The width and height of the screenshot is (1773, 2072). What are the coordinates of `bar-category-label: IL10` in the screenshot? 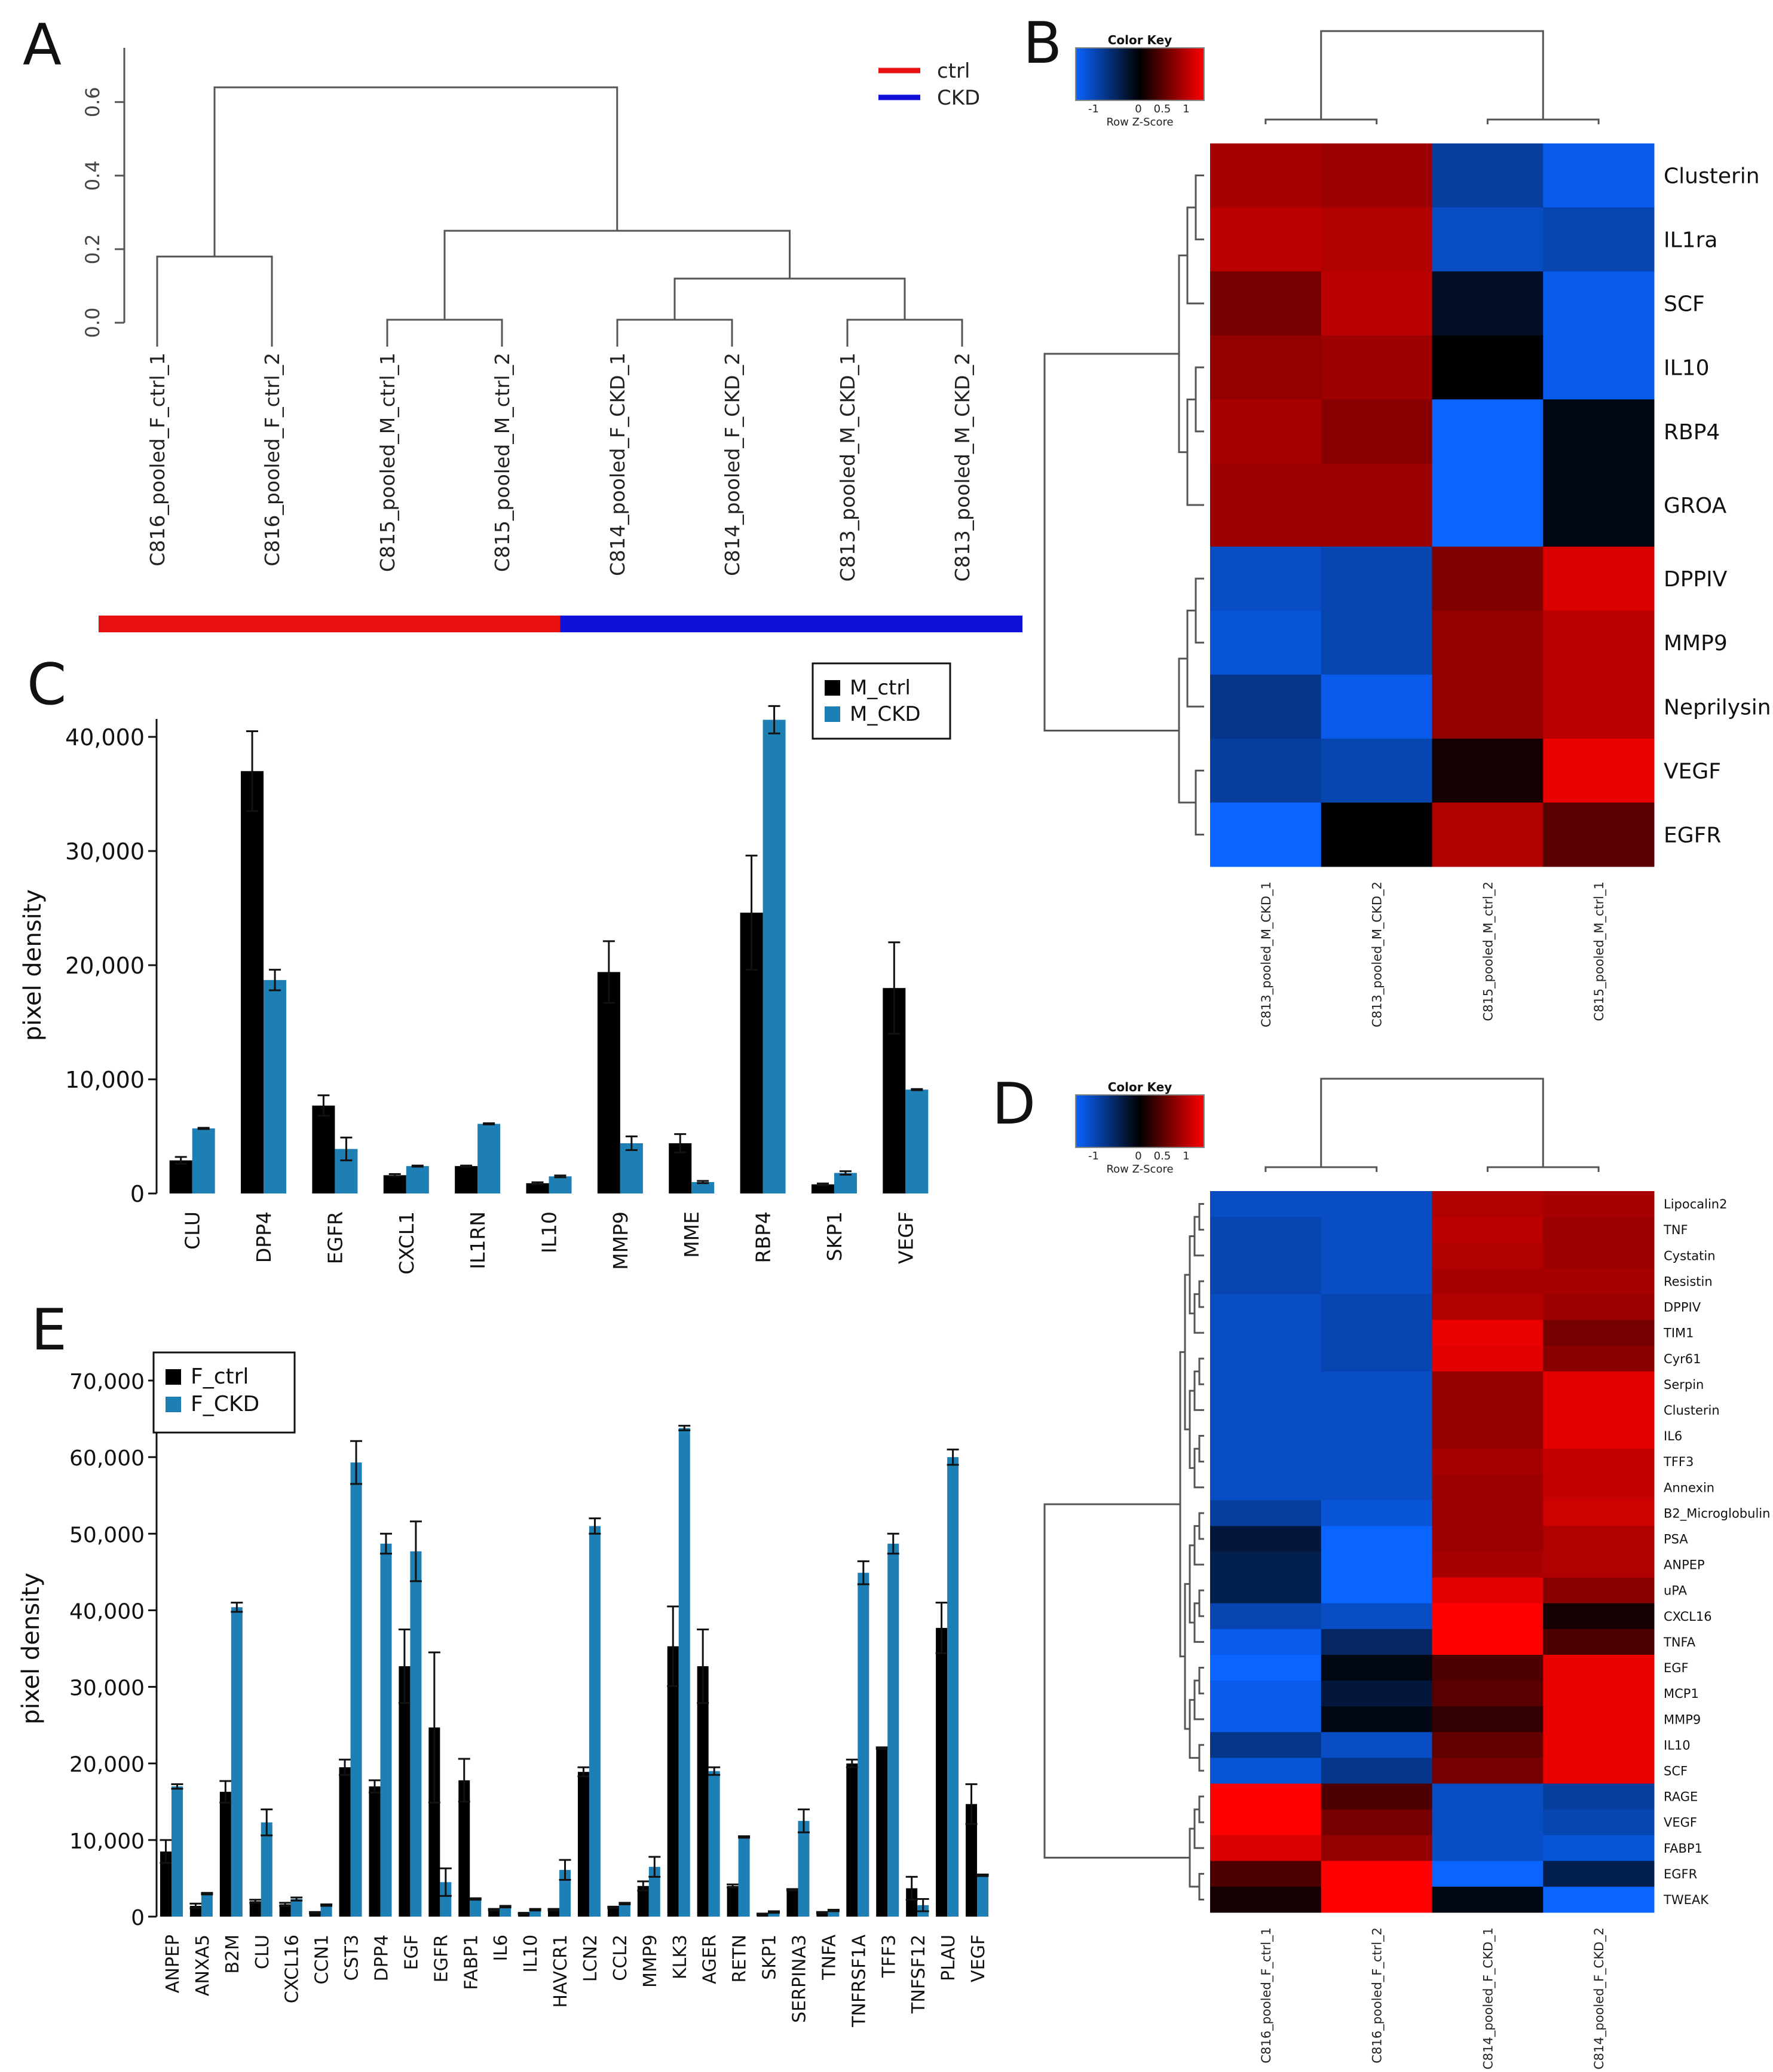 It's located at (549, 1232).